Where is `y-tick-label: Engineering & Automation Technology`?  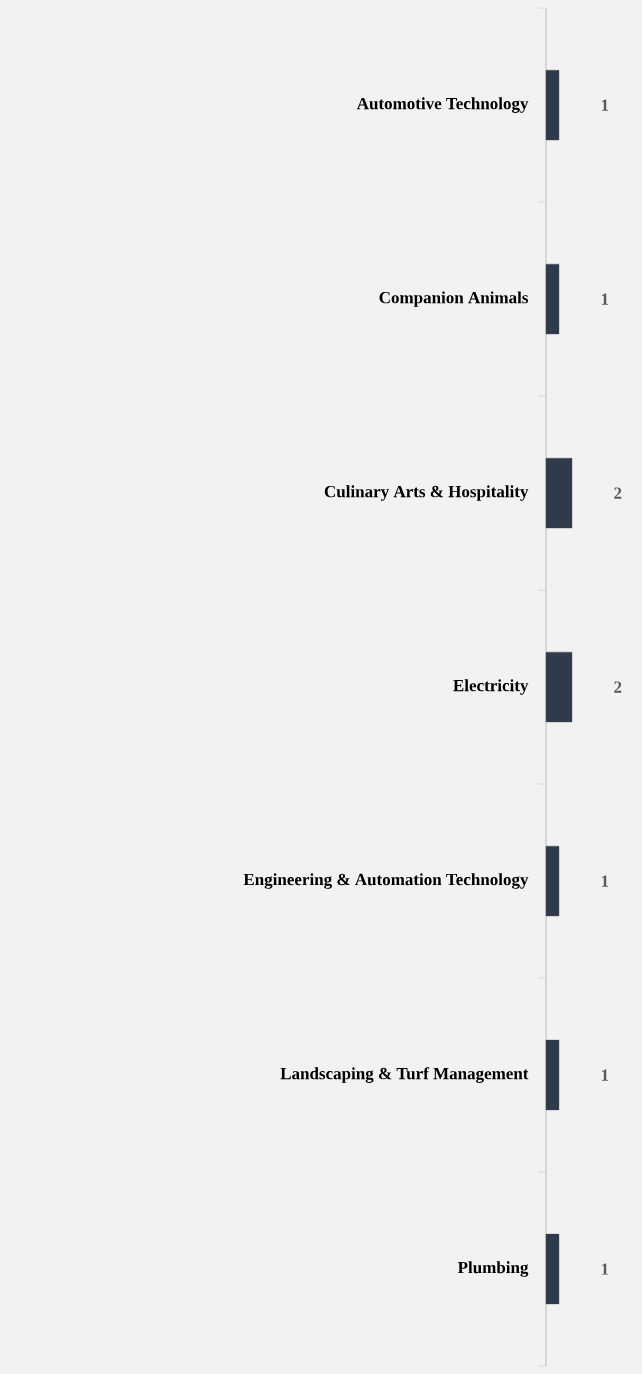 y-tick-label: Engineering & Automation Technology is located at coordinates (386, 881).